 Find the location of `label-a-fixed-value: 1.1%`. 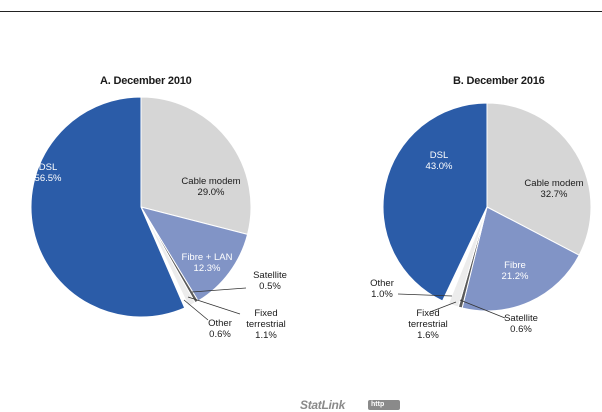

label-a-fixed-value: 1.1% is located at coordinates (266, 335).